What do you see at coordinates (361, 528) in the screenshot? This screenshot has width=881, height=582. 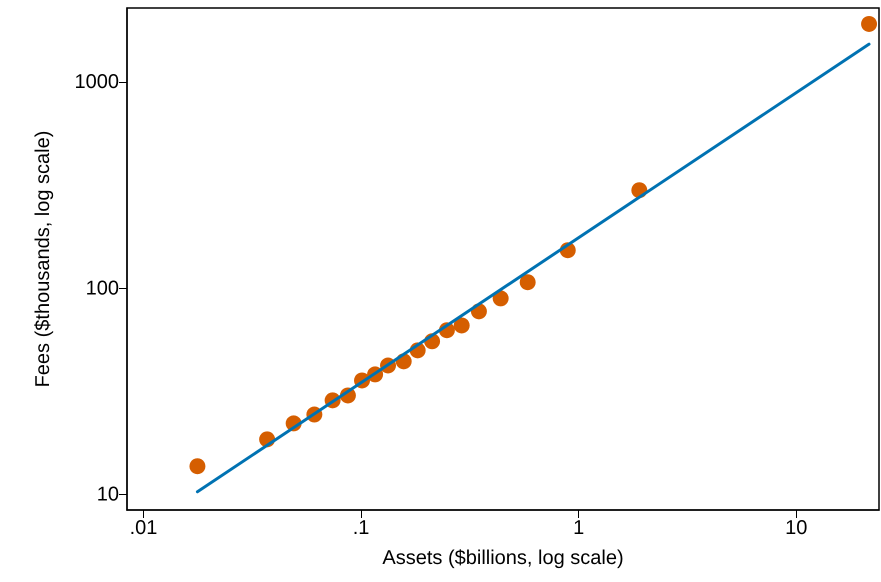 I see `x-tick-label: .1` at bounding box center [361, 528].